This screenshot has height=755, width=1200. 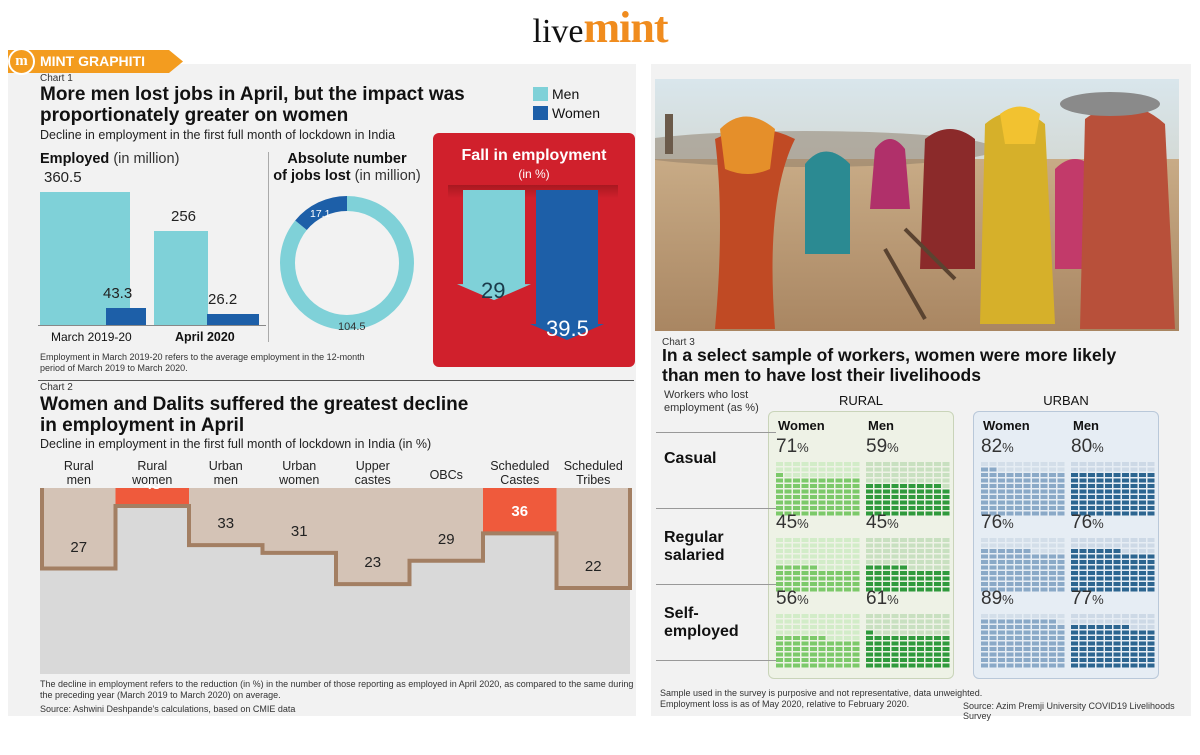 What do you see at coordinates (194, 115) in the screenshot?
I see `chart1-title-line2: proportionately greater on women` at bounding box center [194, 115].